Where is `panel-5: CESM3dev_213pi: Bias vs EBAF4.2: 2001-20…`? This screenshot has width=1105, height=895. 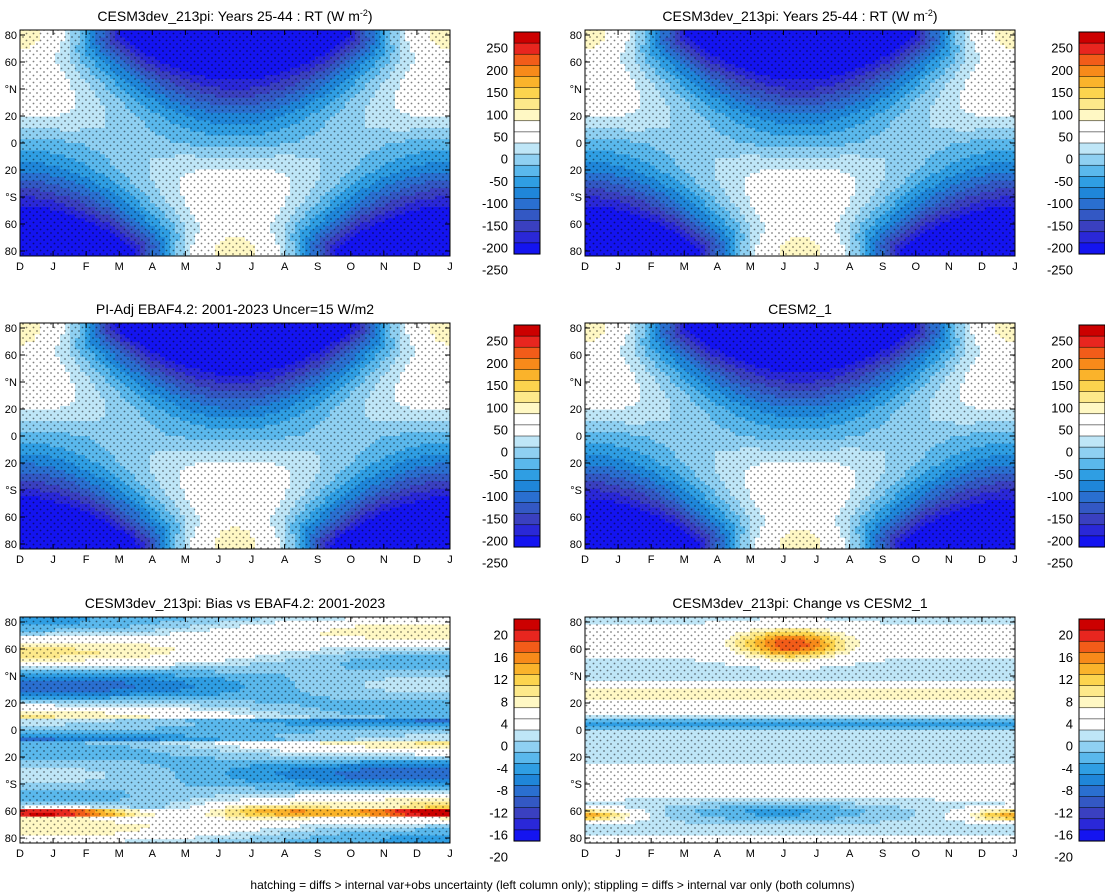
panel-5: CESM3dev_213pi: Bias vs EBAF4.2: 2001-20… is located at coordinates (272, 730).